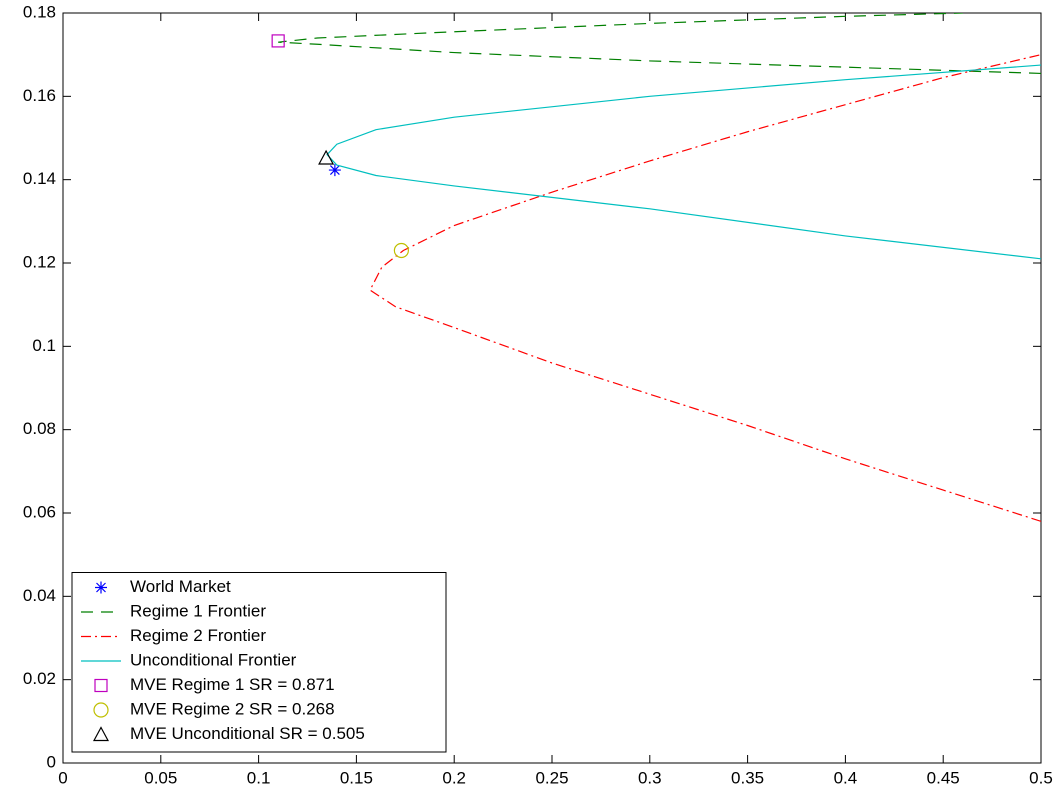  I want to click on x-tick-label: 0.3, so click(650, 777).